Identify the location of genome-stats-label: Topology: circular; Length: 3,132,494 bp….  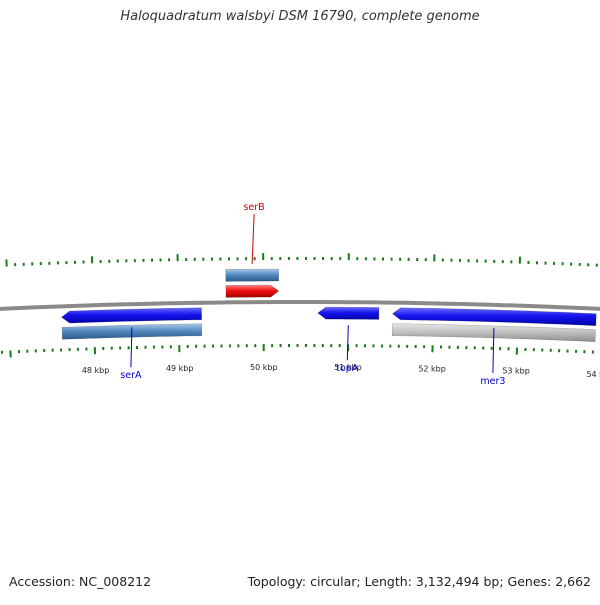
(419, 581).